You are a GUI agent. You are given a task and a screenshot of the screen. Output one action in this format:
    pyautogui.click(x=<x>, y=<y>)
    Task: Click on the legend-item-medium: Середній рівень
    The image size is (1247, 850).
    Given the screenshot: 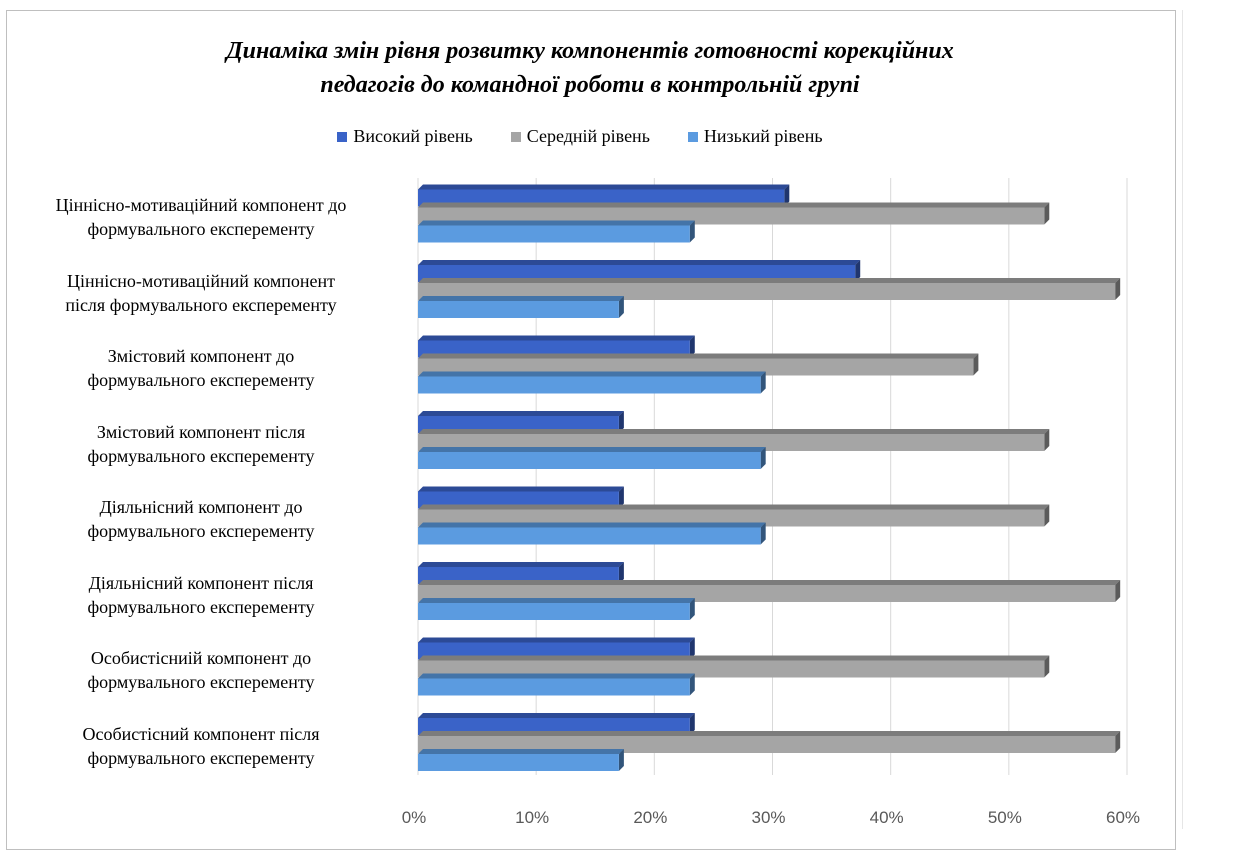 What is the action you would take?
    pyautogui.click(x=580, y=136)
    